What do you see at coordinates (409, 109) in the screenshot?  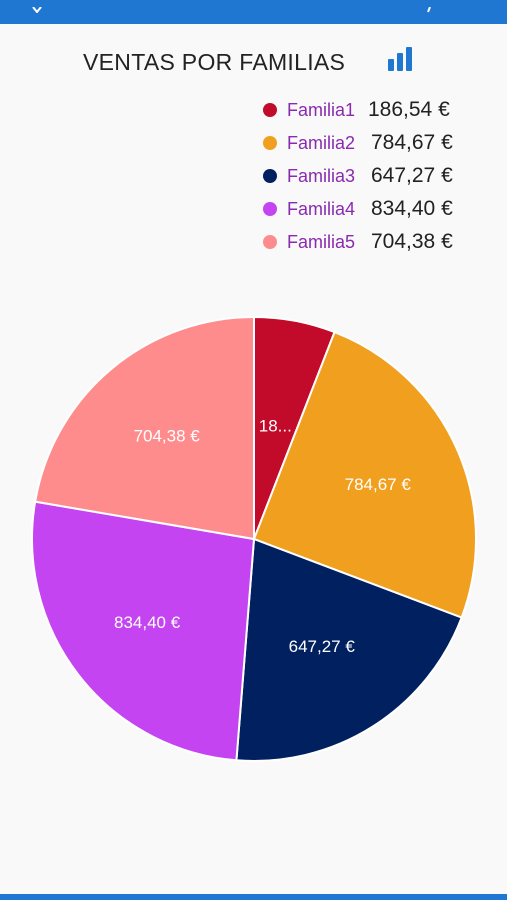 I see `legend-value: 186,54 €` at bounding box center [409, 109].